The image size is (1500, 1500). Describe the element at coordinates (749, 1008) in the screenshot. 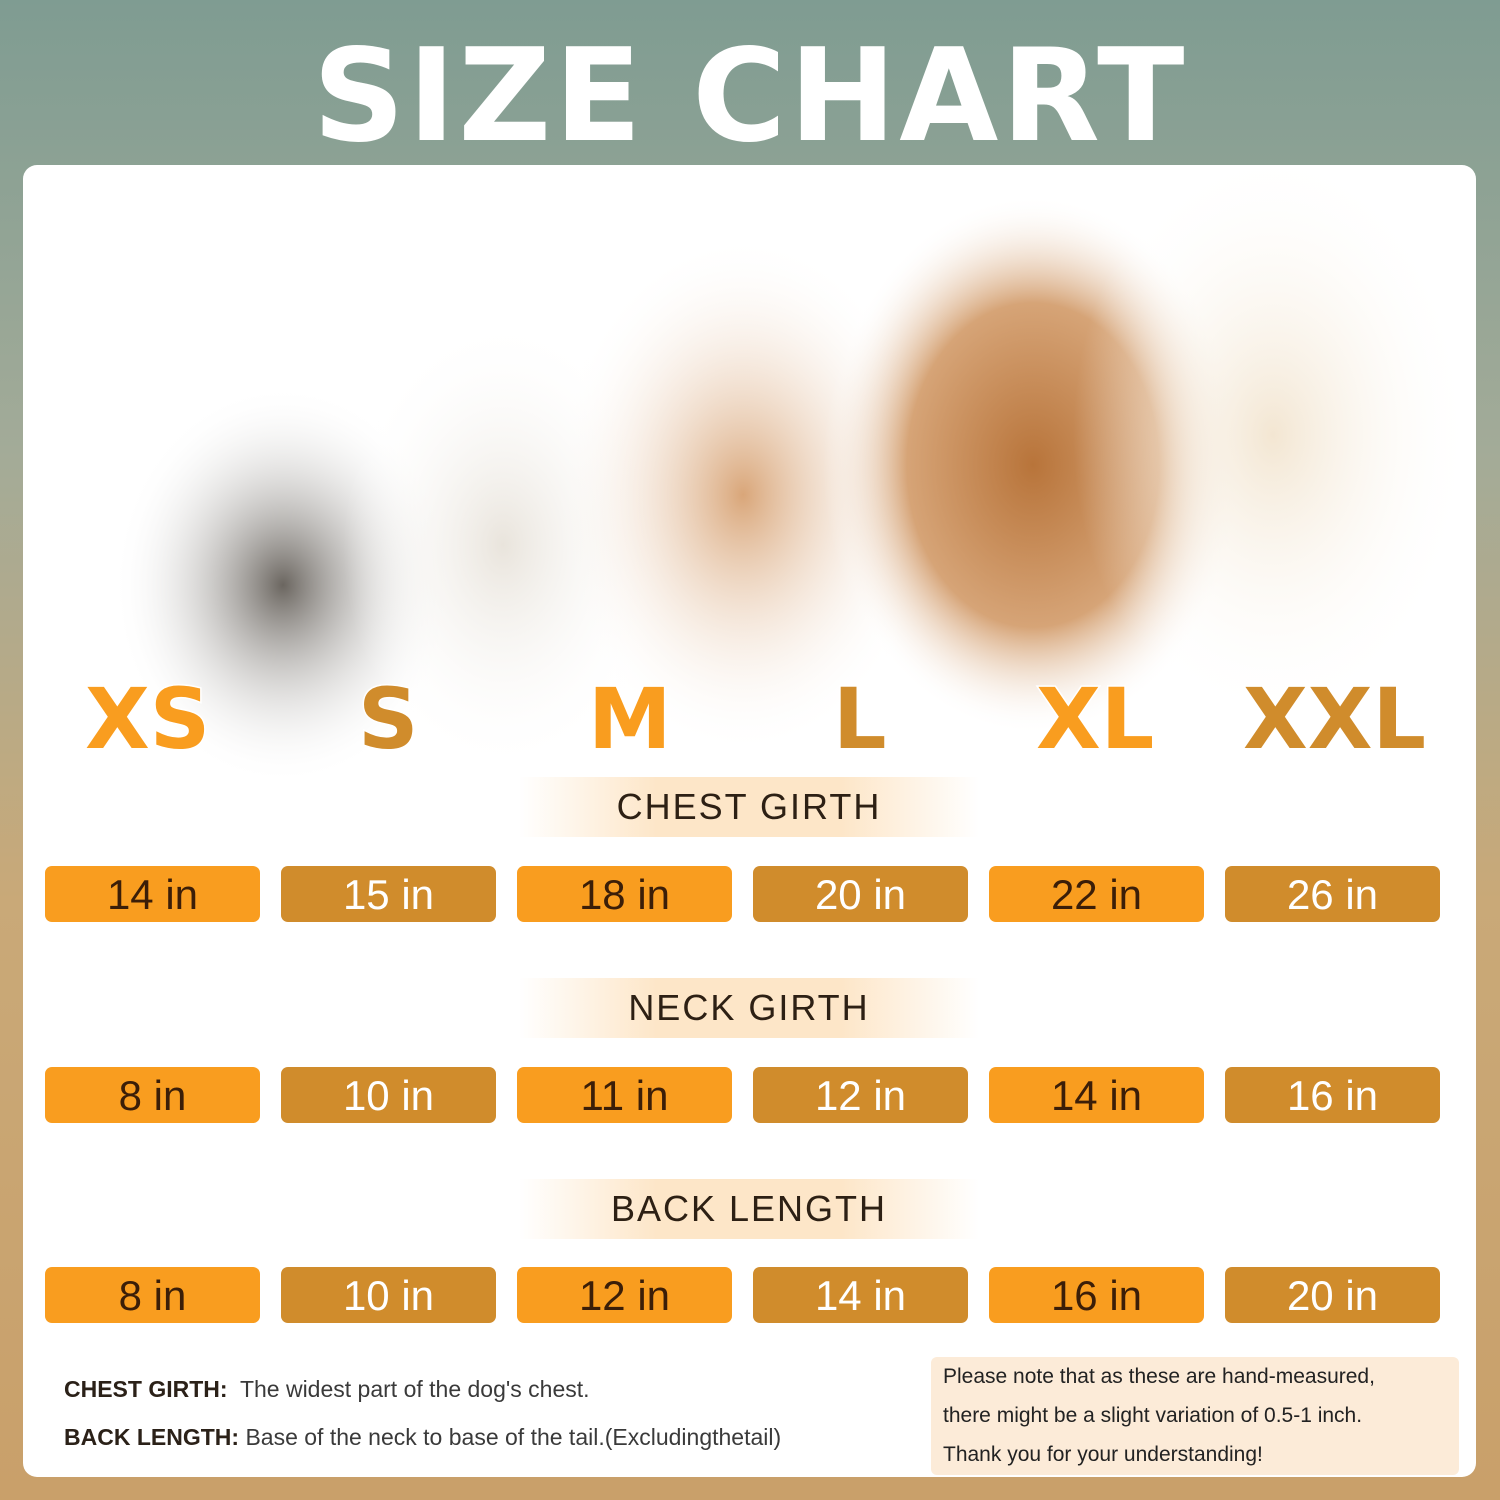

I see `section-neck-girth: NECK GIRTH` at that location.